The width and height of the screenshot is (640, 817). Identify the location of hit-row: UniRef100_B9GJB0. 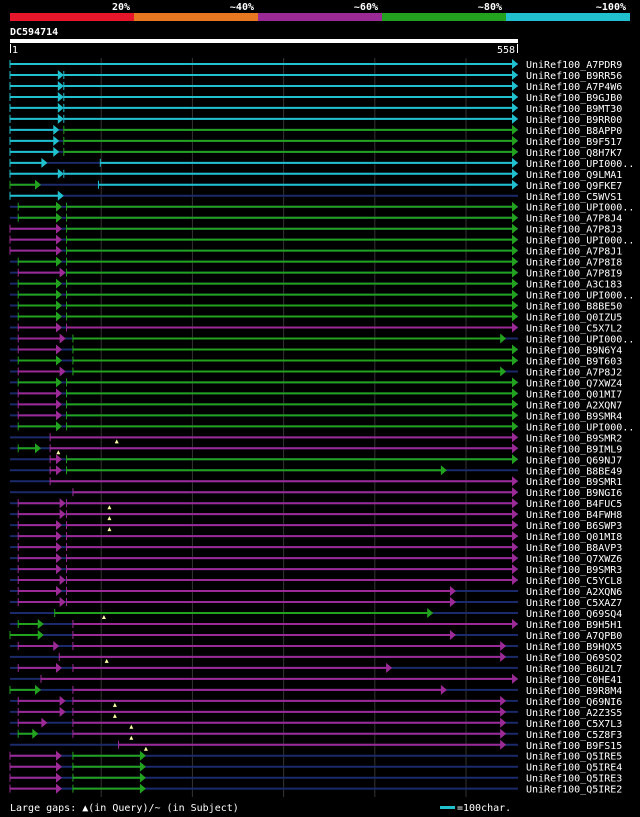
(315, 97).